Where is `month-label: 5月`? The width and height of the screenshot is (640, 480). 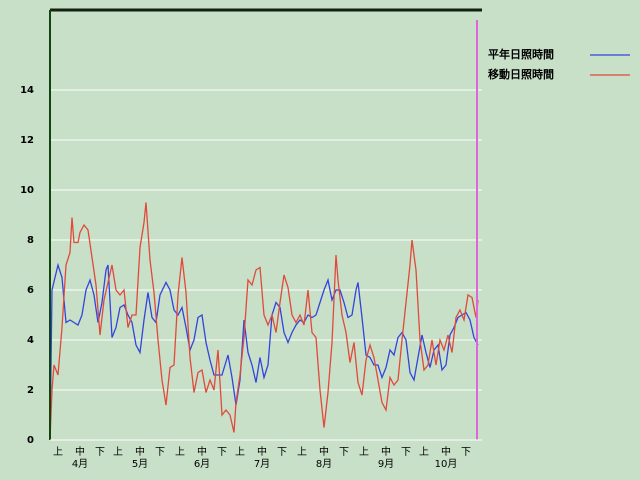
month-label: 5月 is located at coordinates (140, 464).